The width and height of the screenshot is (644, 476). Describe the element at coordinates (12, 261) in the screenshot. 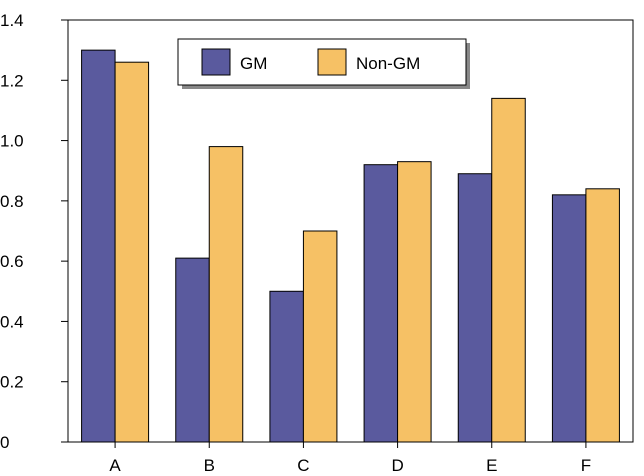

I see `y-tick-label: 0.6` at that location.